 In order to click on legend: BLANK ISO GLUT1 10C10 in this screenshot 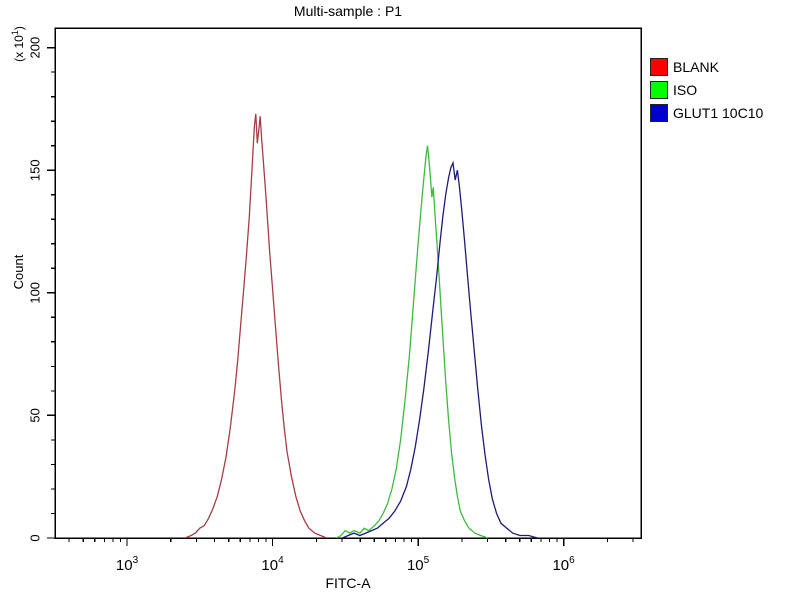, I will do `click(706, 90)`.